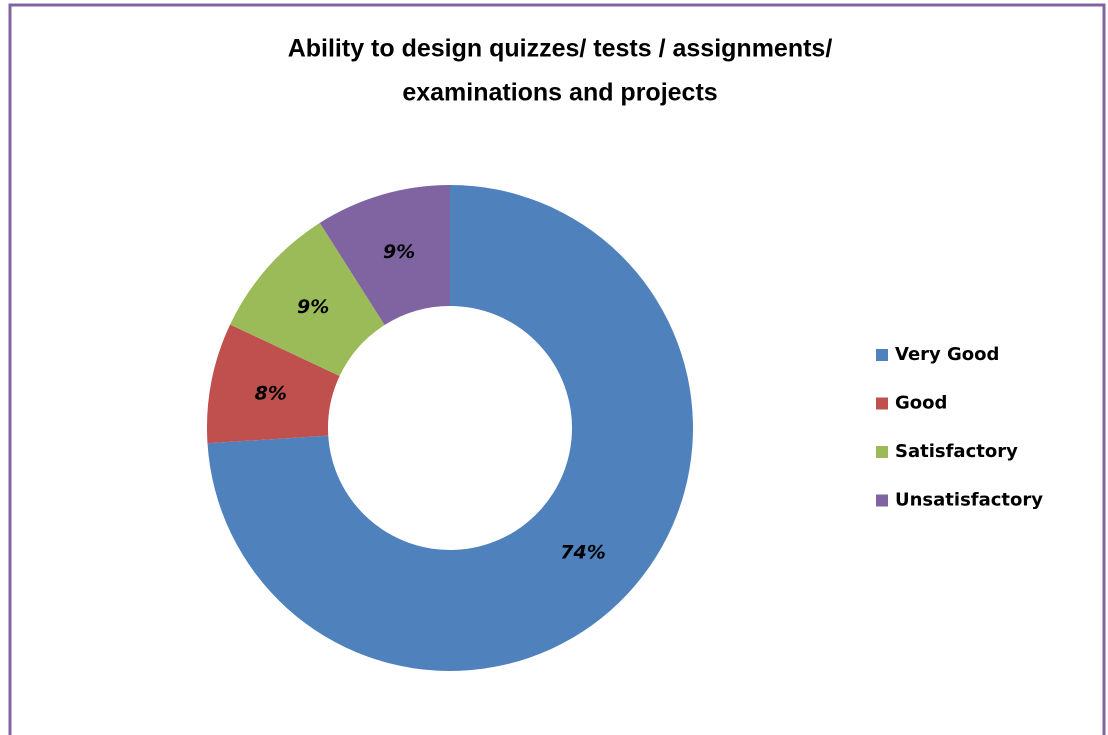 Image resolution: width=1108 pixels, height=735 pixels. I want to click on data-label: 74%, so click(582, 552).